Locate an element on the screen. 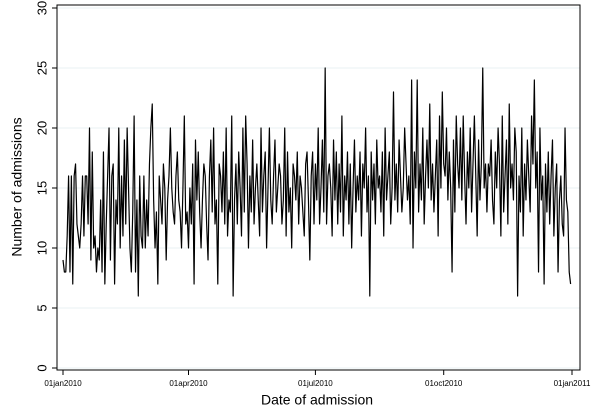  x-tick-label: 01jan2011 is located at coordinates (572, 383).